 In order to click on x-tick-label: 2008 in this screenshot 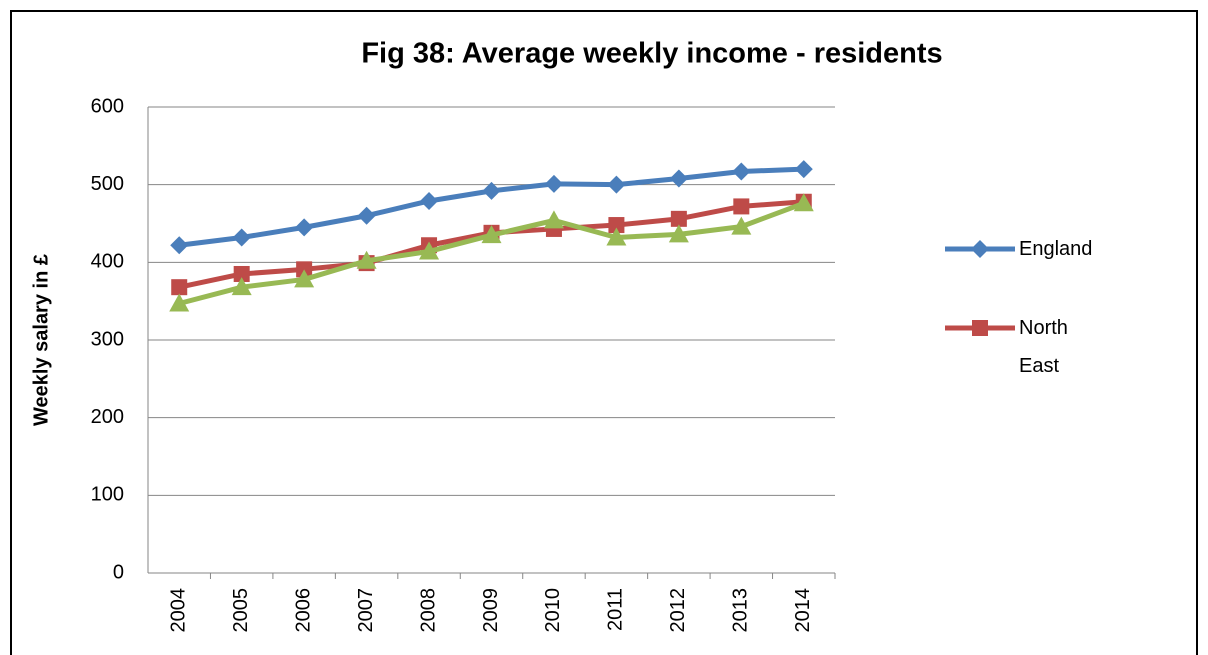, I will do `click(428, 610)`.